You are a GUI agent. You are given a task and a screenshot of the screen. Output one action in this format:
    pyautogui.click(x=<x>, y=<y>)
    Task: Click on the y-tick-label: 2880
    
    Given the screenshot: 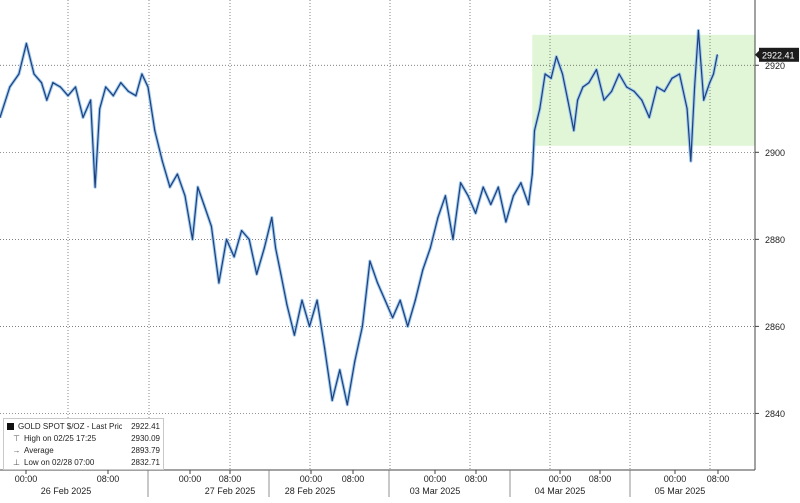 What is the action you would take?
    pyautogui.click(x=775, y=240)
    